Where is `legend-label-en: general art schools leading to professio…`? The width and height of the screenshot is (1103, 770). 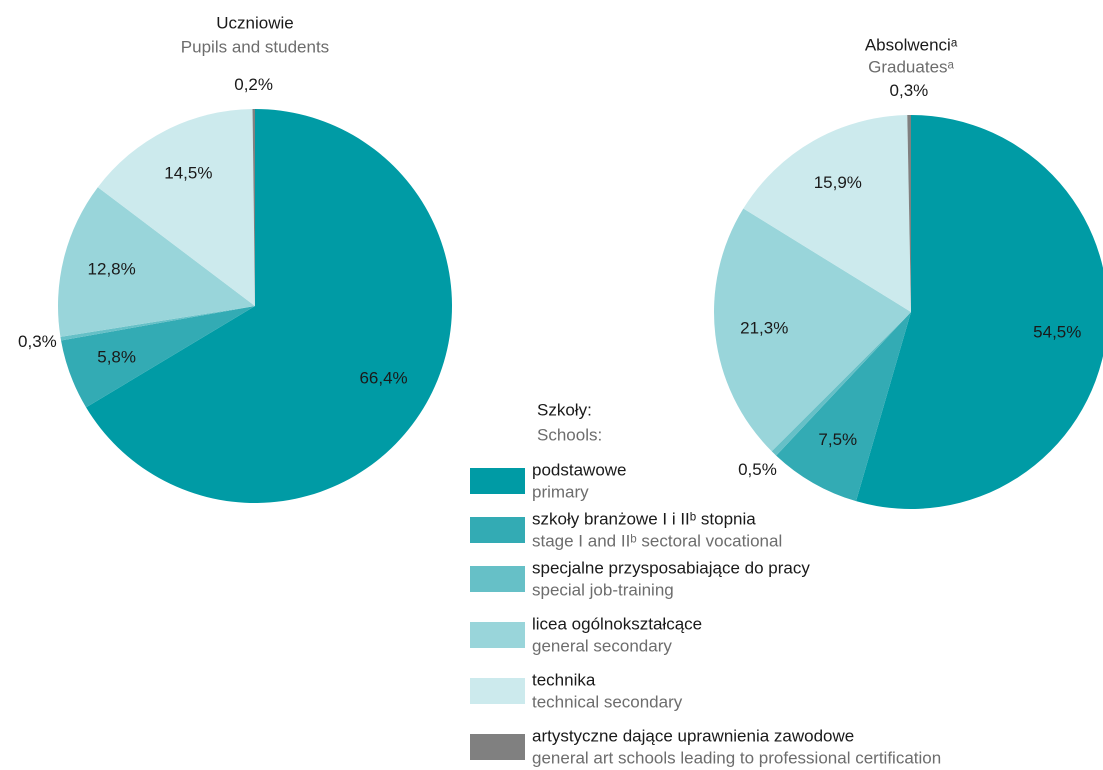
legend-label-en: general art schools leading to professio… is located at coordinates (736, 757).